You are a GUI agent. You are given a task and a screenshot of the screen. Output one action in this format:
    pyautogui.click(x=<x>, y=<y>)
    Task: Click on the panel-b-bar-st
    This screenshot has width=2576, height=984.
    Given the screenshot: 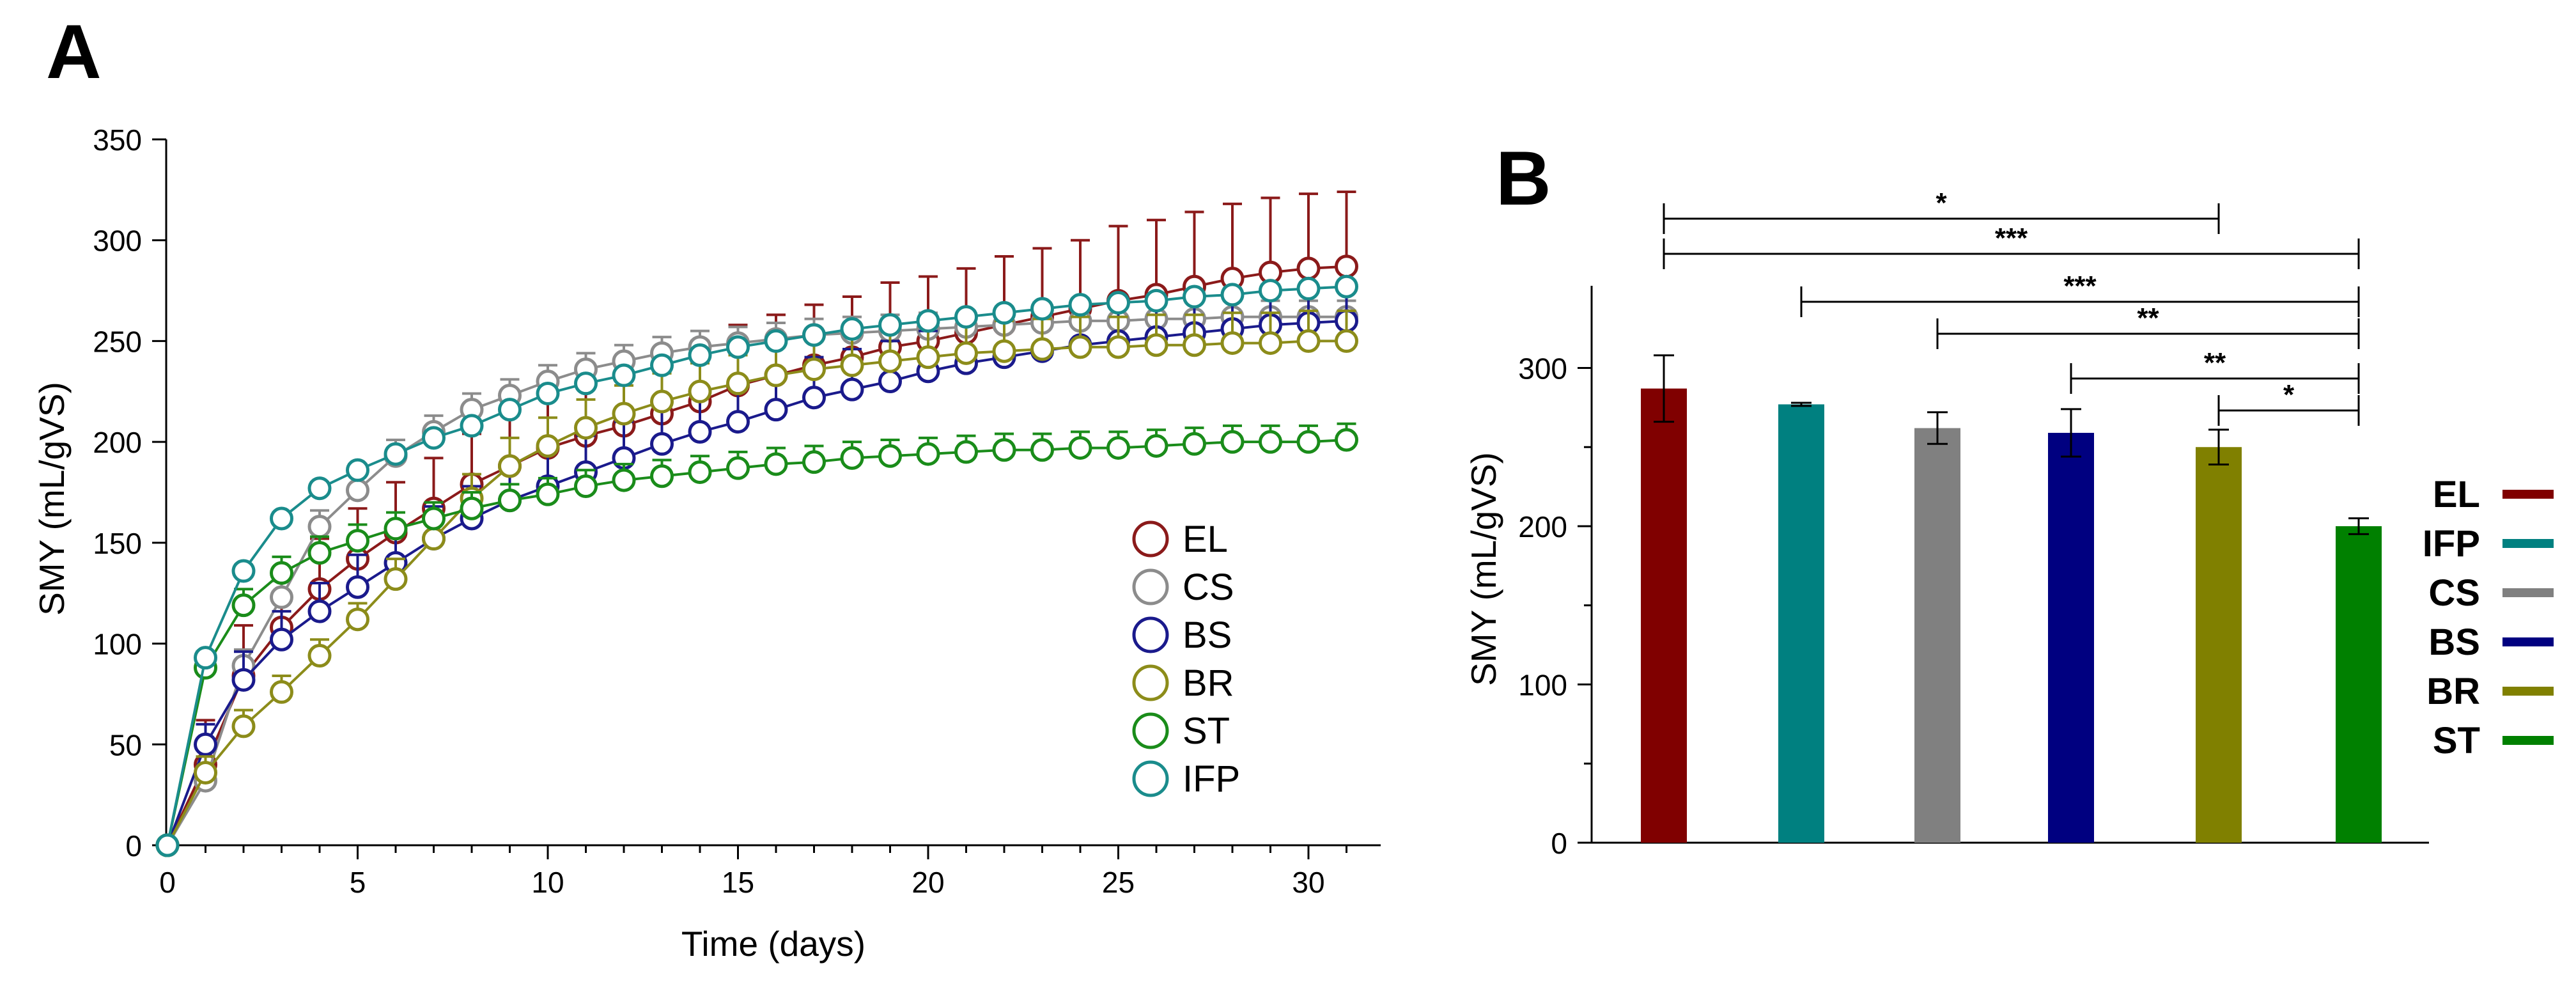 What is the action you would take?
    pyautogui.click(x=2359, y=684)
    